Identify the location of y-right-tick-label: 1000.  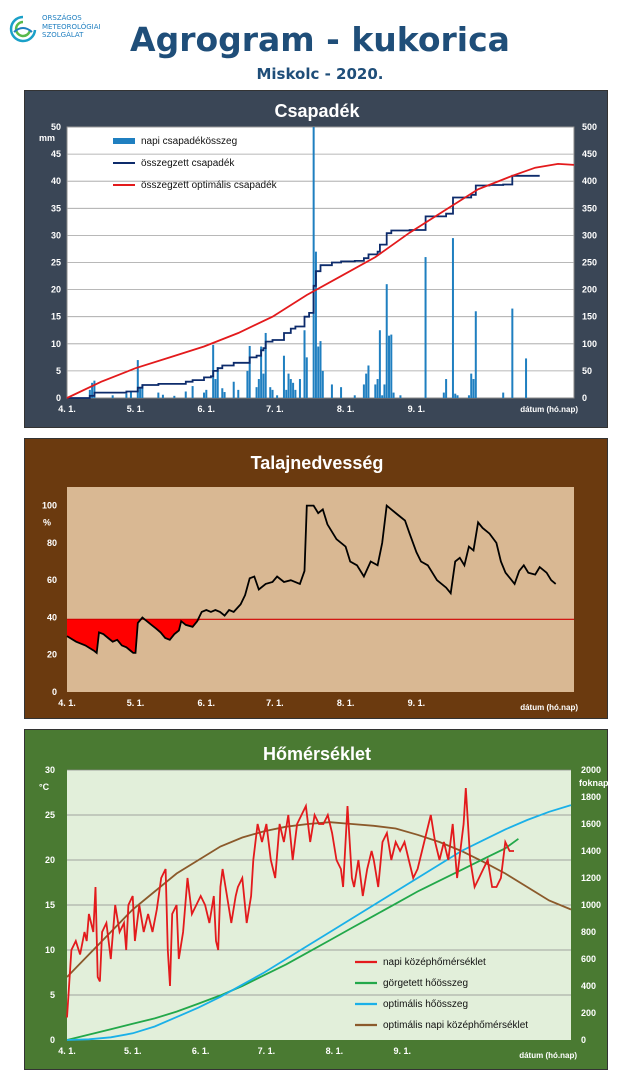
(591, 905).